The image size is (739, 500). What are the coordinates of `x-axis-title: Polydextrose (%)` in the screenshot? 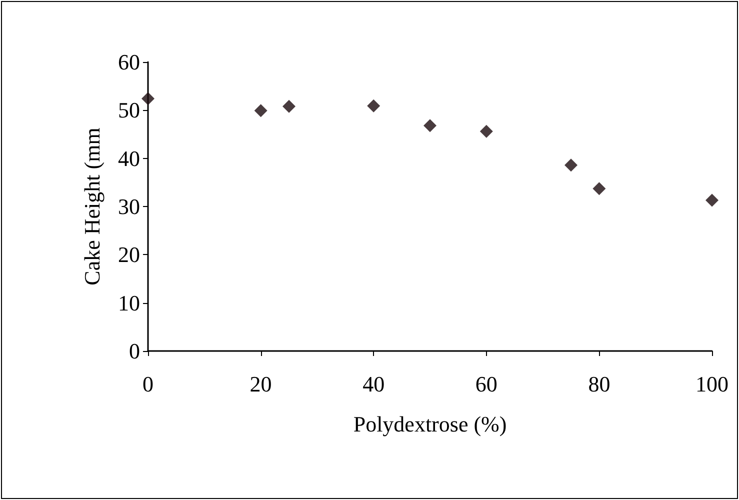 It's located at (430, 424).